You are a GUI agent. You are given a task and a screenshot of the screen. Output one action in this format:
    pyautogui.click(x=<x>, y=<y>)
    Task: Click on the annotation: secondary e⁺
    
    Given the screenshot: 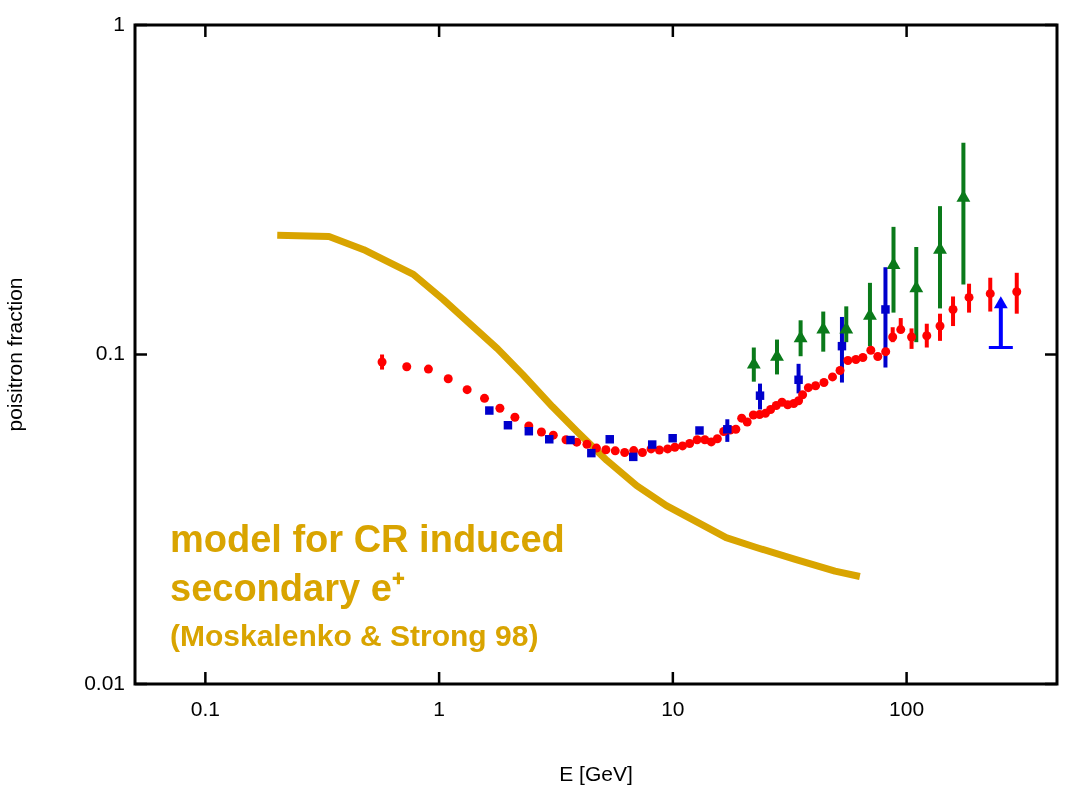 What is the action you would take?
    pyautogui.click(x=287, y=588)
    